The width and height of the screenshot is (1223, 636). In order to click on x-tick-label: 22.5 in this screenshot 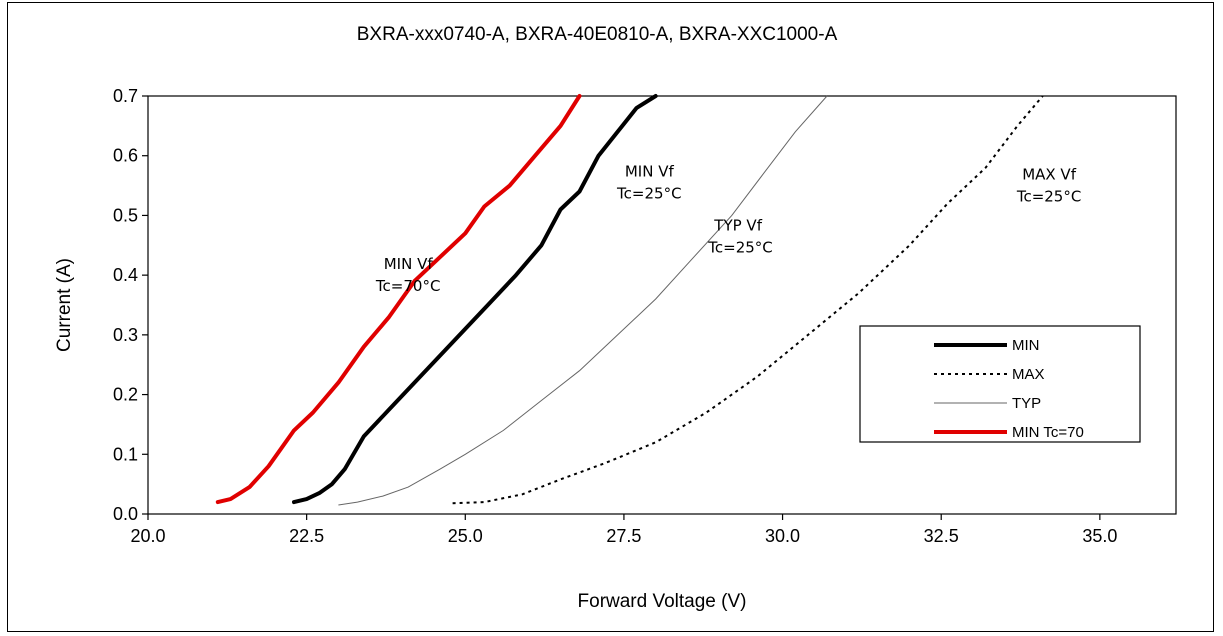, I will do `click(306, 536)`.